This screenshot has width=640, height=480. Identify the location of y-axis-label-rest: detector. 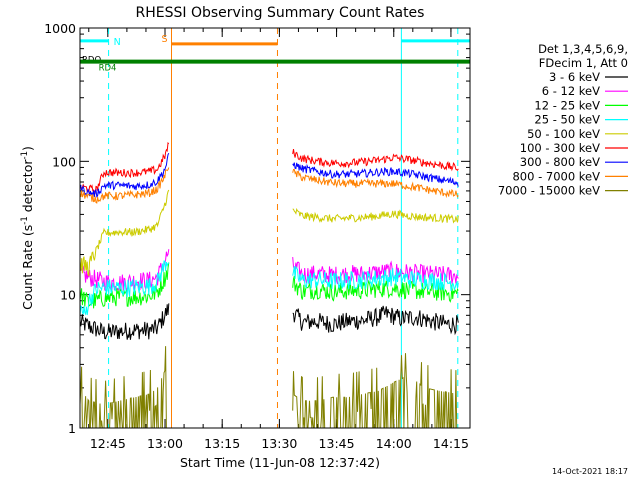
(27, 188).